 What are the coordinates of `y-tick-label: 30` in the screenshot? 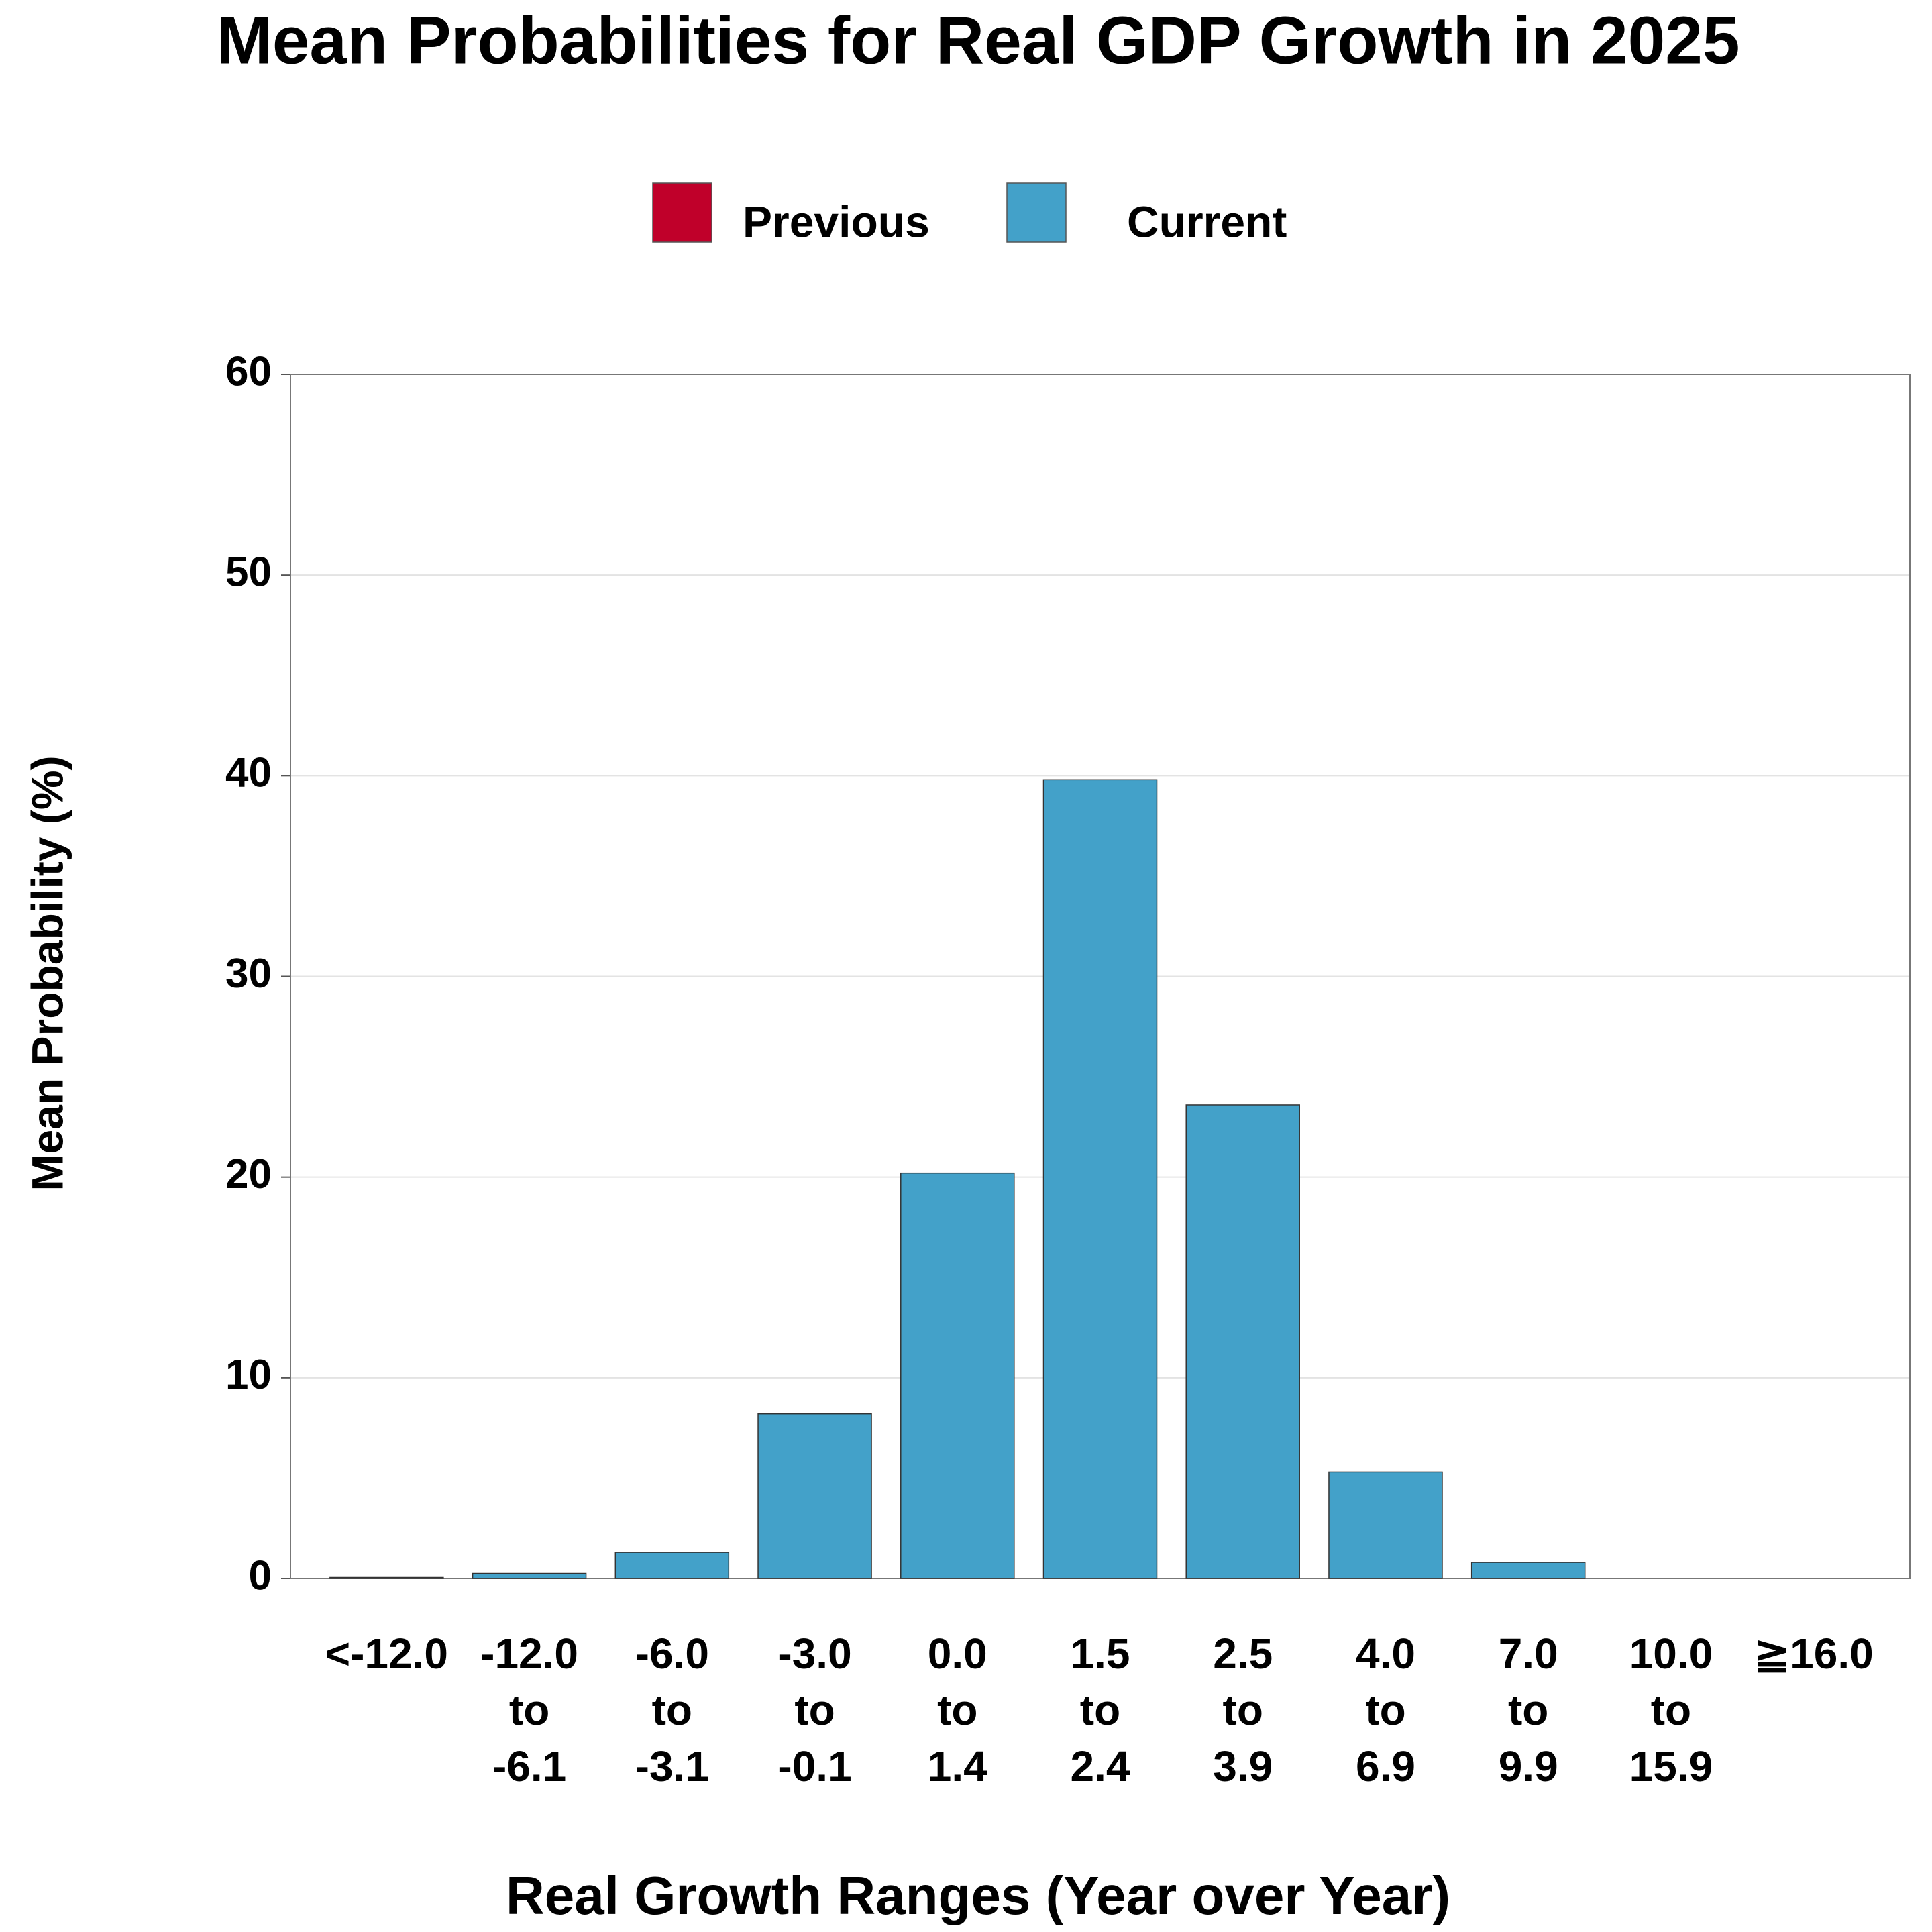 It's located at (248, 974).